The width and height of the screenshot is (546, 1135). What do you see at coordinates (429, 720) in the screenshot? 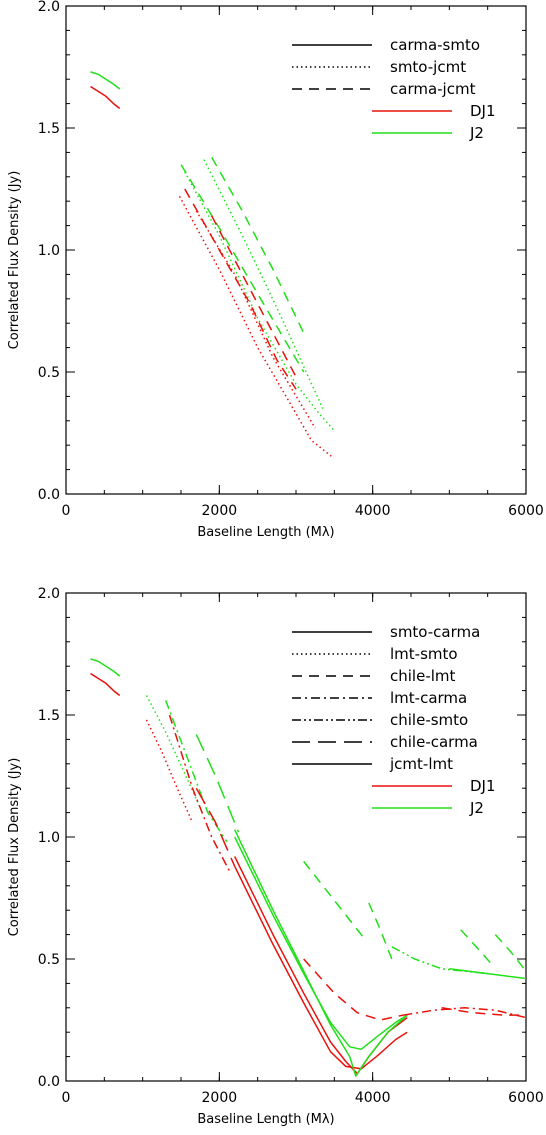
I see `legend-label: chile-smto` at bounding box center [429, 720].